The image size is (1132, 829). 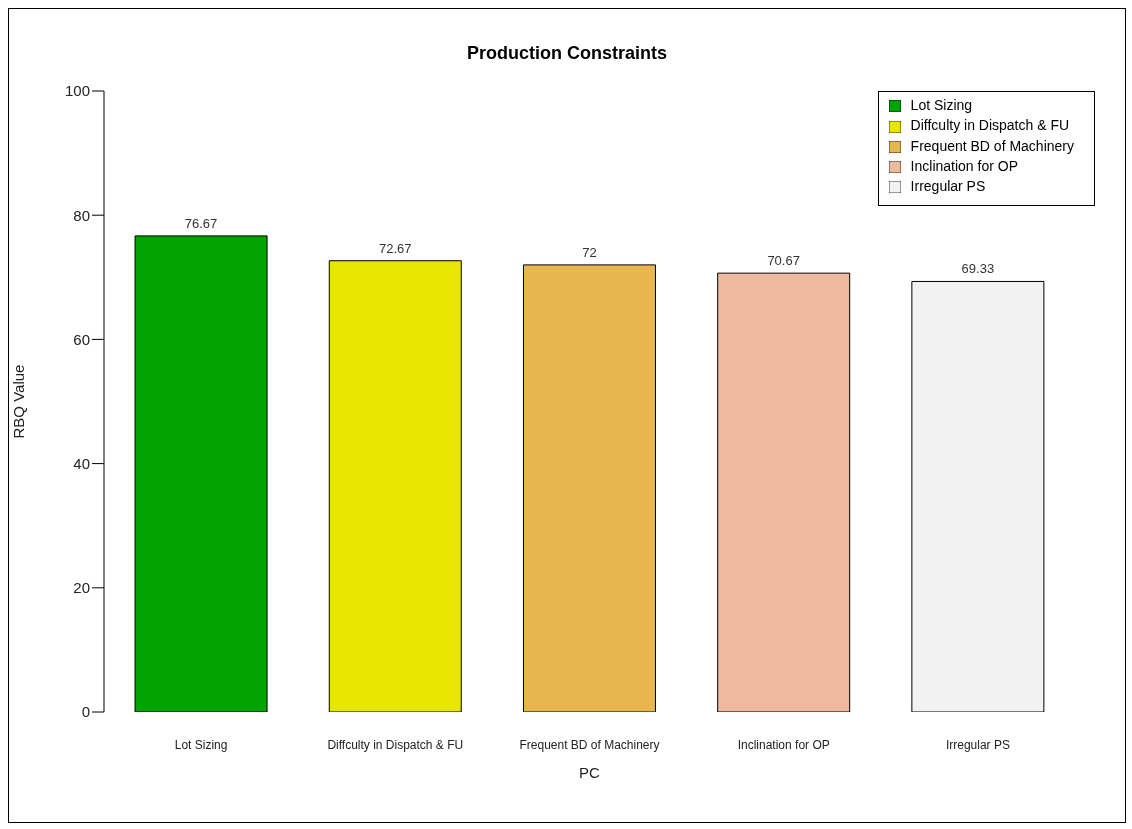 I want to click on x-axis-title: PC, so click(x=590, y=772).